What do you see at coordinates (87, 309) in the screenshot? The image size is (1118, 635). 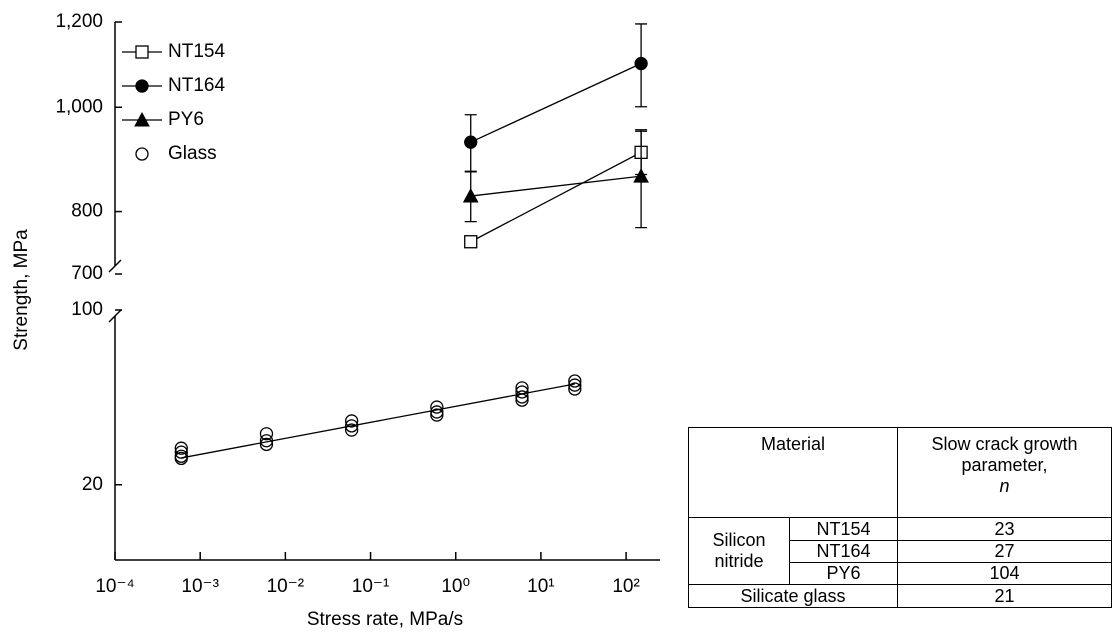 I see `y-tick-label: 100` at bounding box center [87, 309].